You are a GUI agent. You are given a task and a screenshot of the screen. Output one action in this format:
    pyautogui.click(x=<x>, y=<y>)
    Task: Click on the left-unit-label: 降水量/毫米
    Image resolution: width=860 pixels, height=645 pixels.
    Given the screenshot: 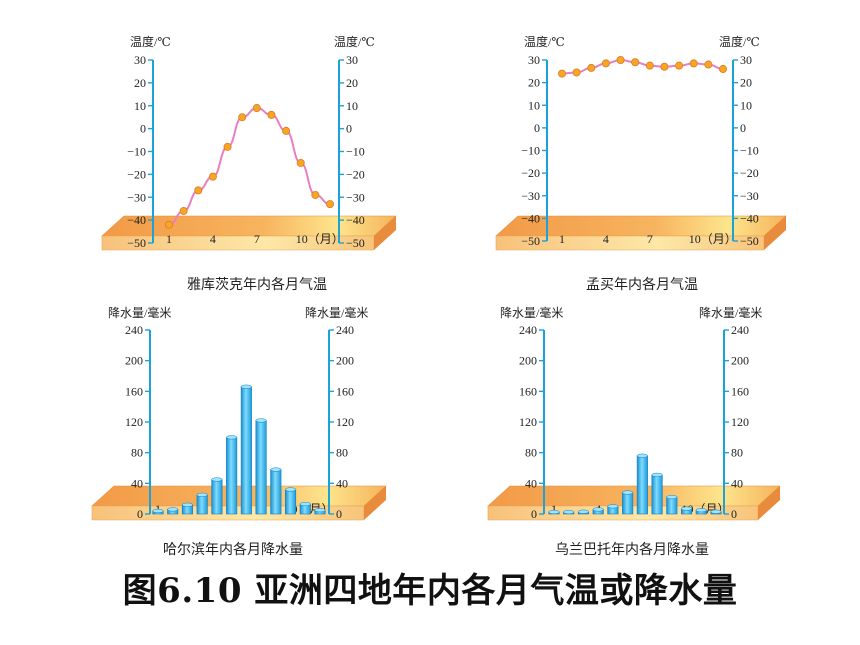 What is the action you would take?
    pyautogui.click(x=139, y=312)
    